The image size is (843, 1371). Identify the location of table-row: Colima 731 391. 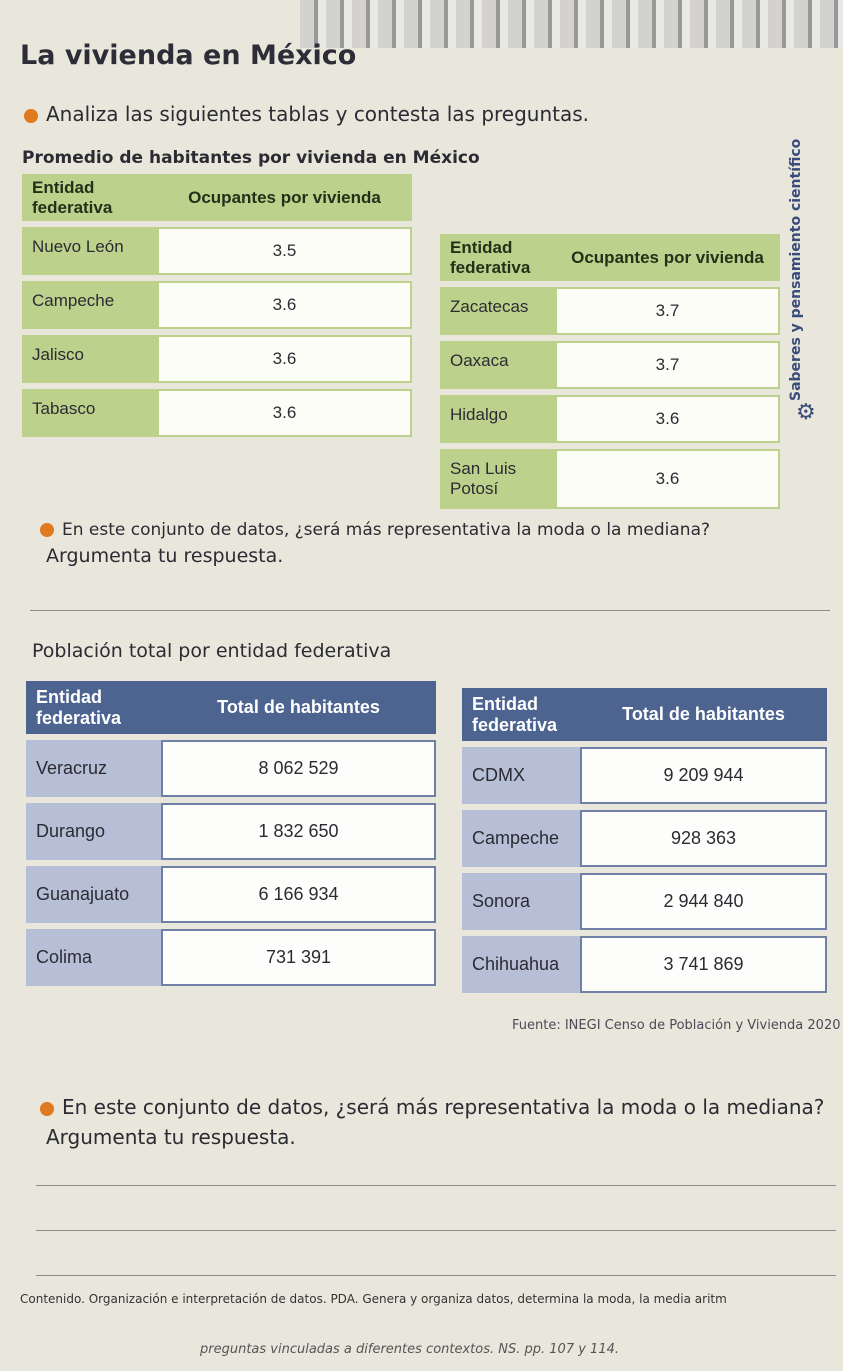
(231, 958).